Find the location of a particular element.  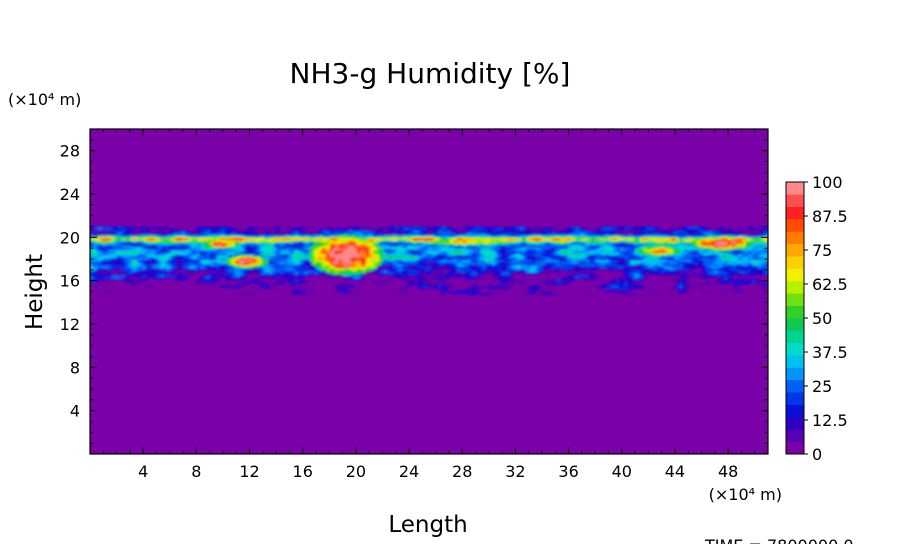

y-unit-label: (×10⁴ m) is located at coordinates (44, 99).